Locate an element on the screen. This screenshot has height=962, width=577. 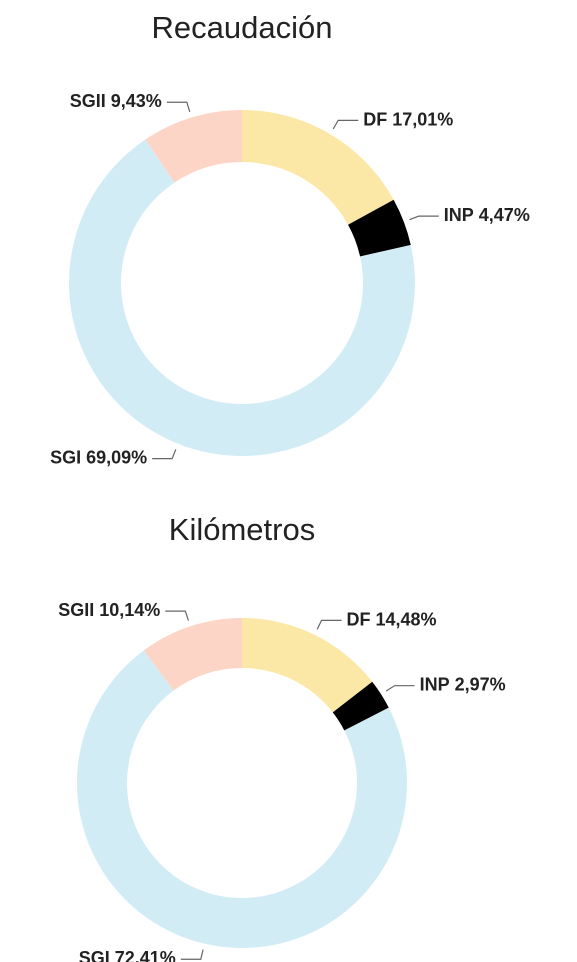
data-label: INP 2,97% is located at coordinates (463, 684).